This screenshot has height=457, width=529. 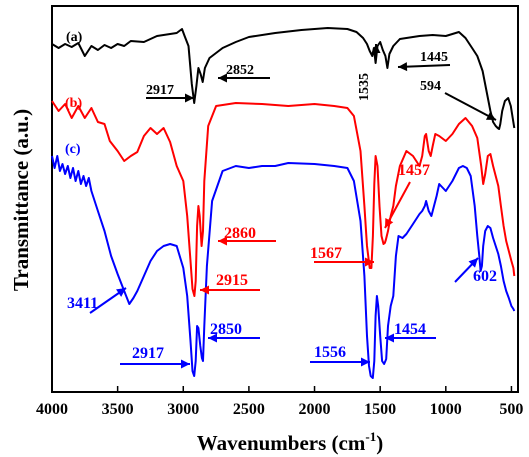 I want to click on series-label-a: (a), so click(x=74, y=37).